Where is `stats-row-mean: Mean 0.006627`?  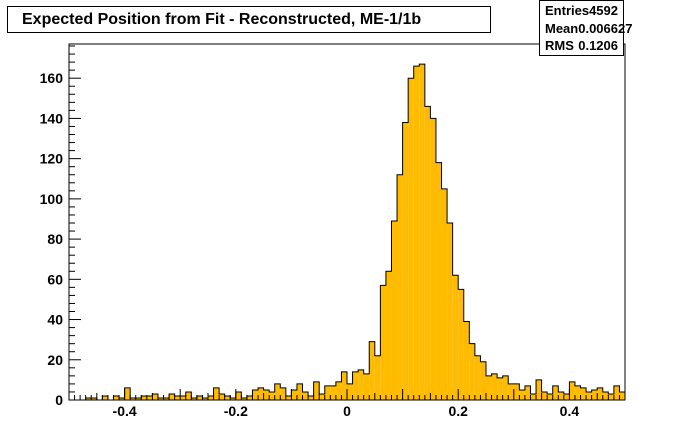 stats-row-mean: Mean 0.006627 is located at coordinates (588, 29).